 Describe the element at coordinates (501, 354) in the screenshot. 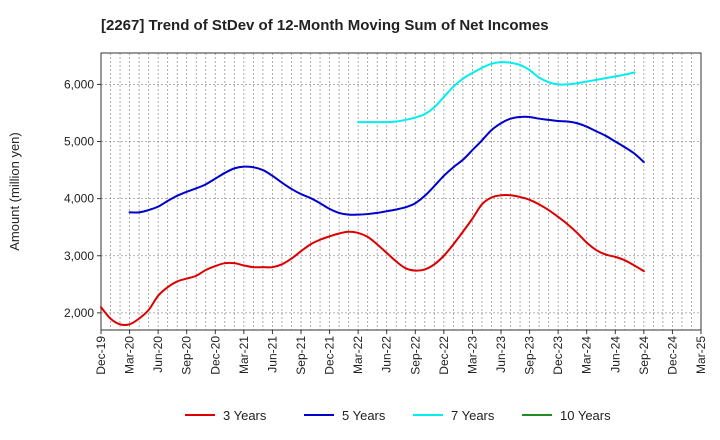

I see `x-tick-label: Jun-23` at that location.